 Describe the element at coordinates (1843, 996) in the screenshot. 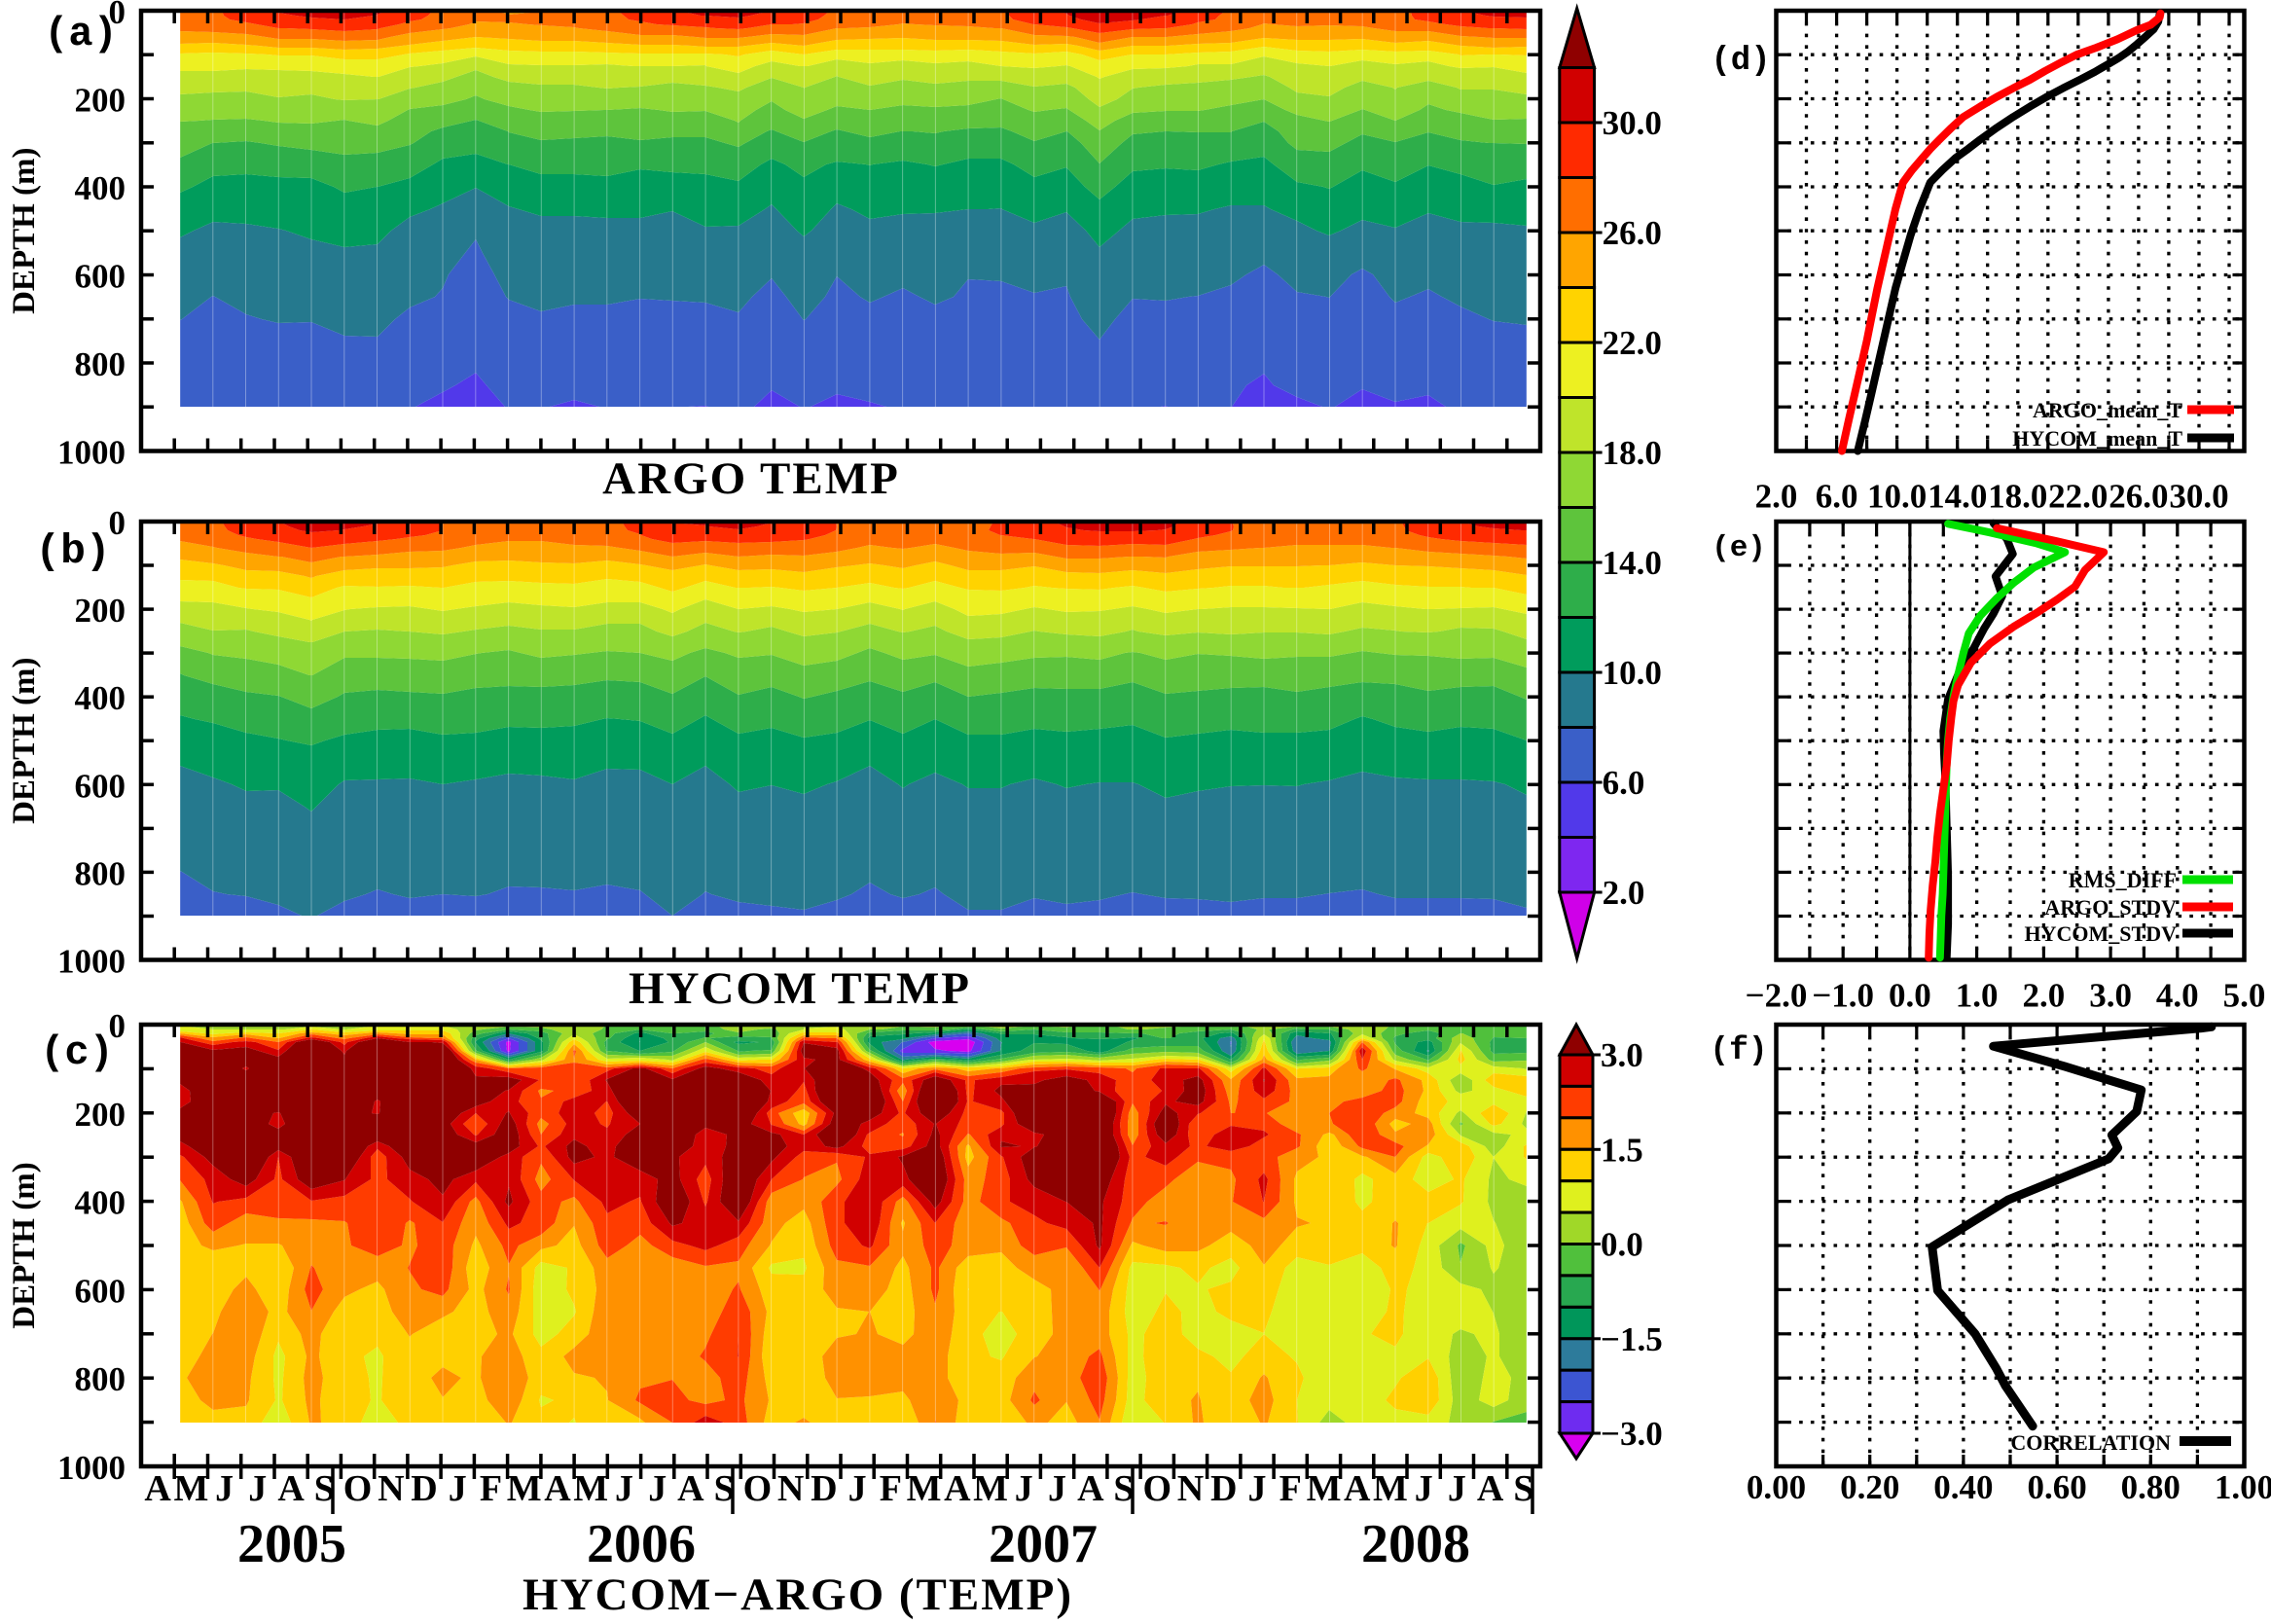

I see `svg-text: −1.0` at that location.